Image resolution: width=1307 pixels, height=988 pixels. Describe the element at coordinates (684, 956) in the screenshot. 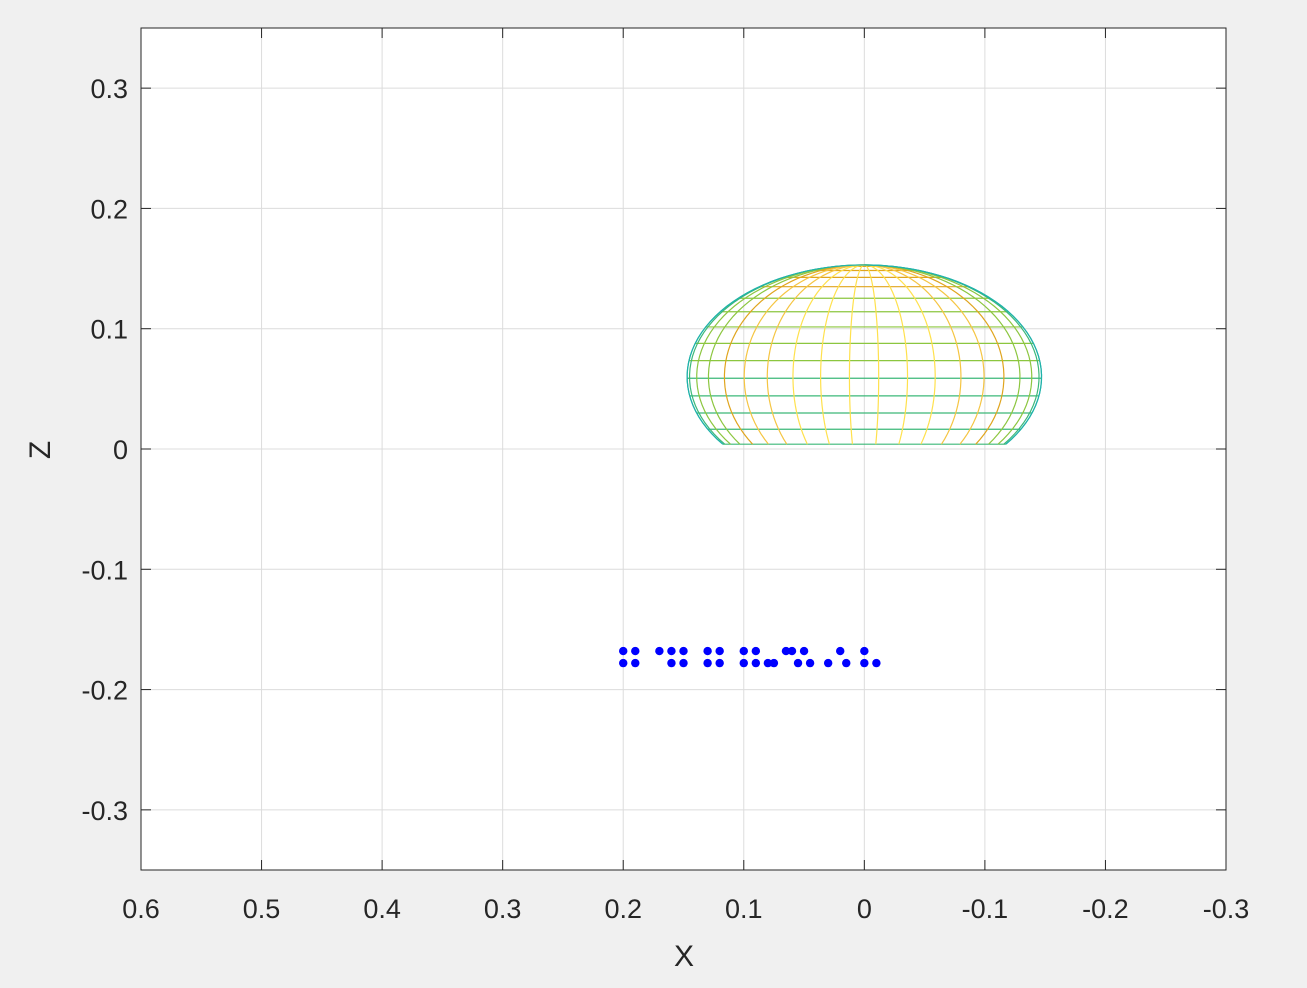

I see `x-axis-label: X` at that location.